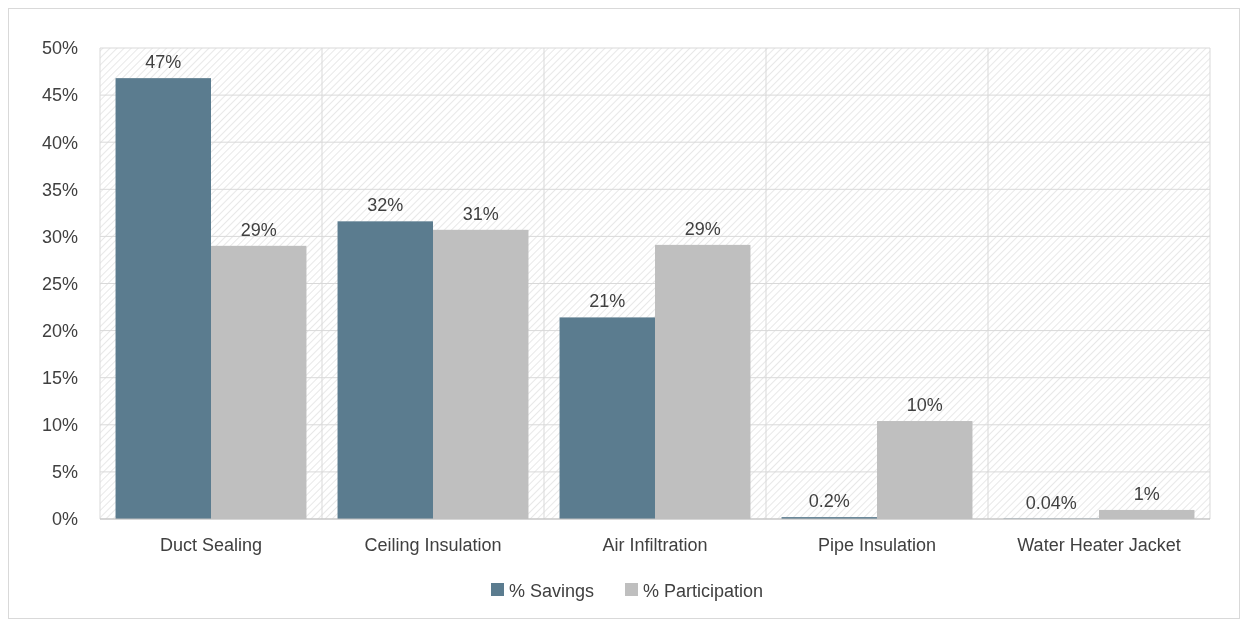 The image size is (1248, 627). I want to click on data-label: 32%, so click(385, 205).